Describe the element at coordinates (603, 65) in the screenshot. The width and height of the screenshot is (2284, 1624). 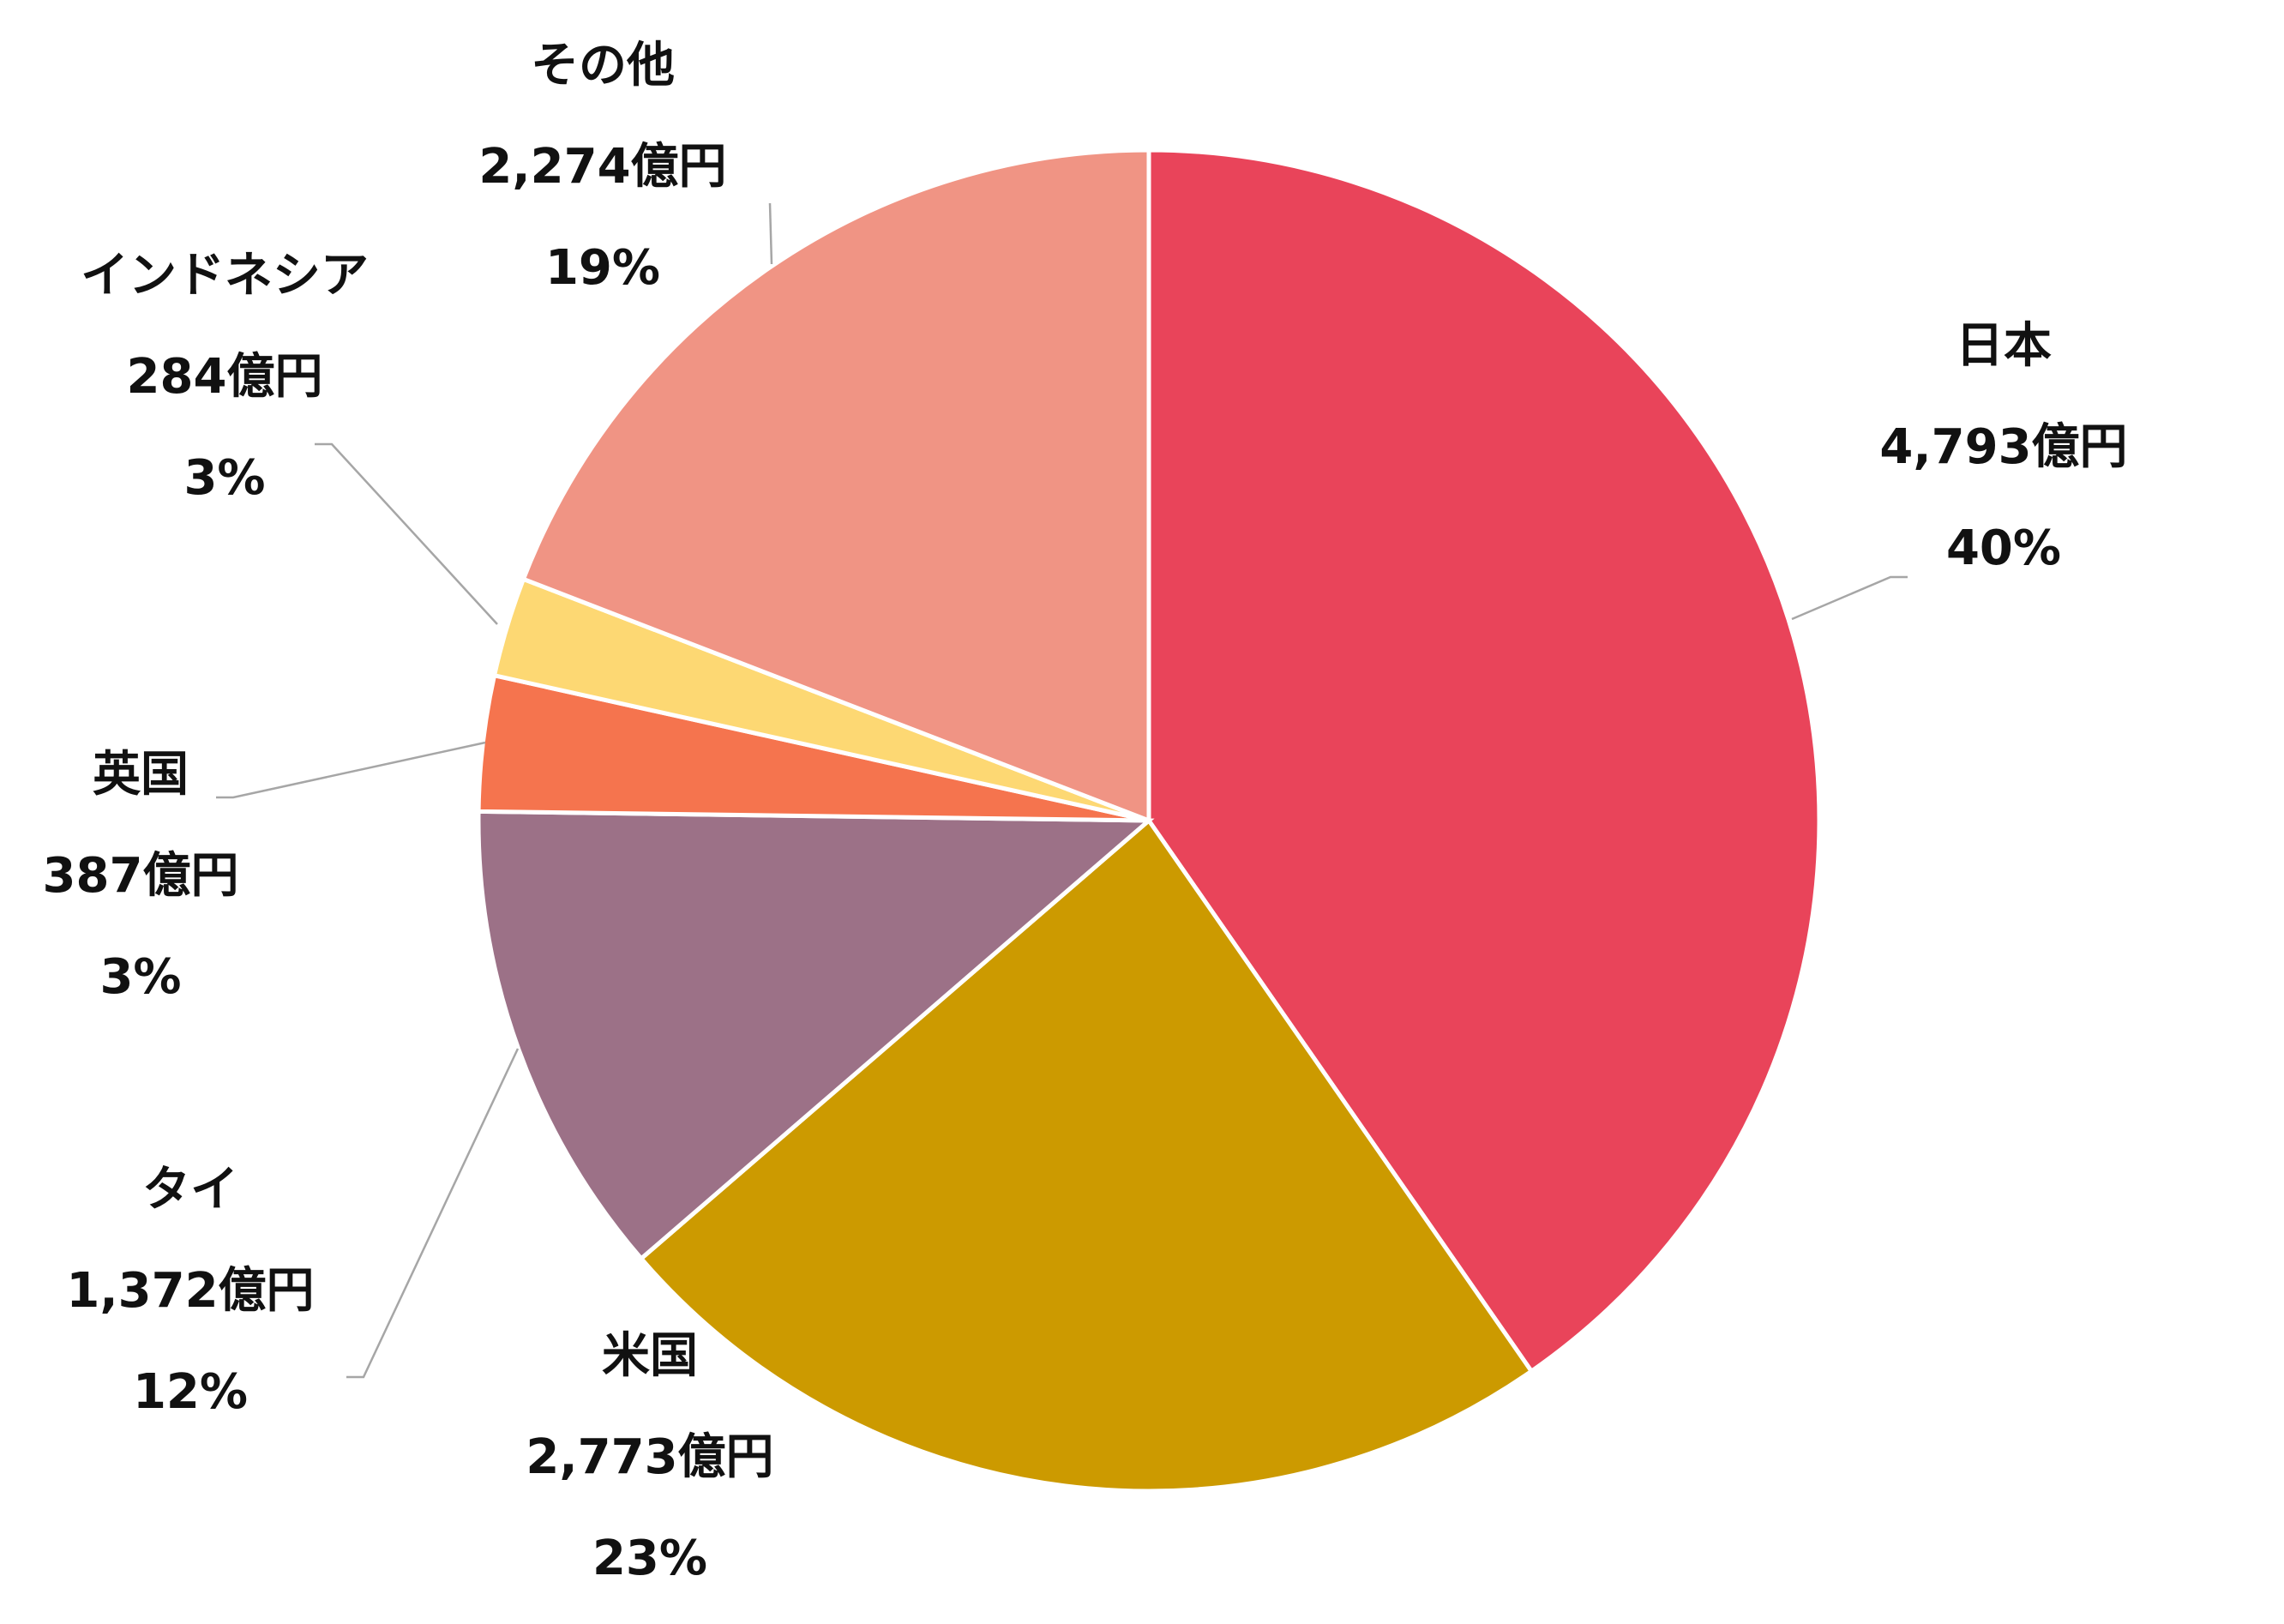
I see `slice-6-category-label: その他` at that location.